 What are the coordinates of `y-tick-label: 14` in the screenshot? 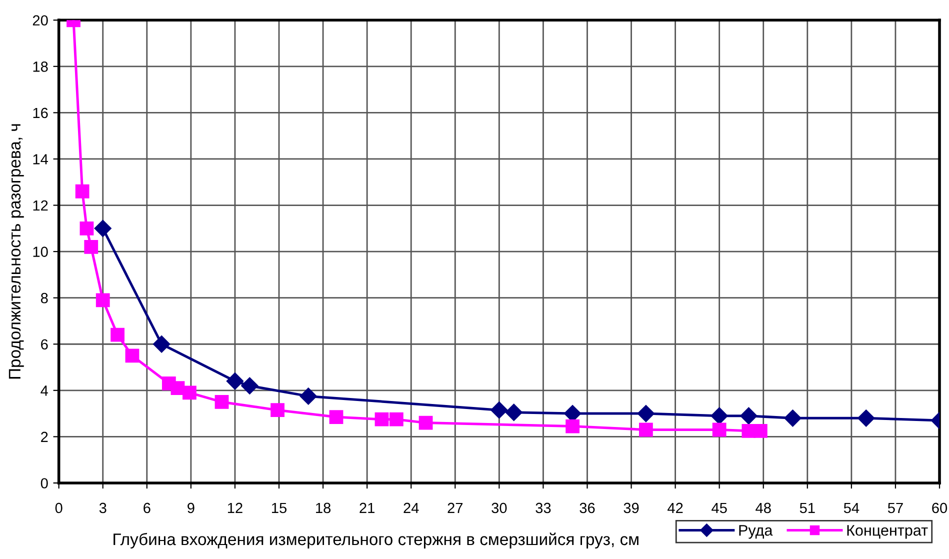 It's located at (40, 159).